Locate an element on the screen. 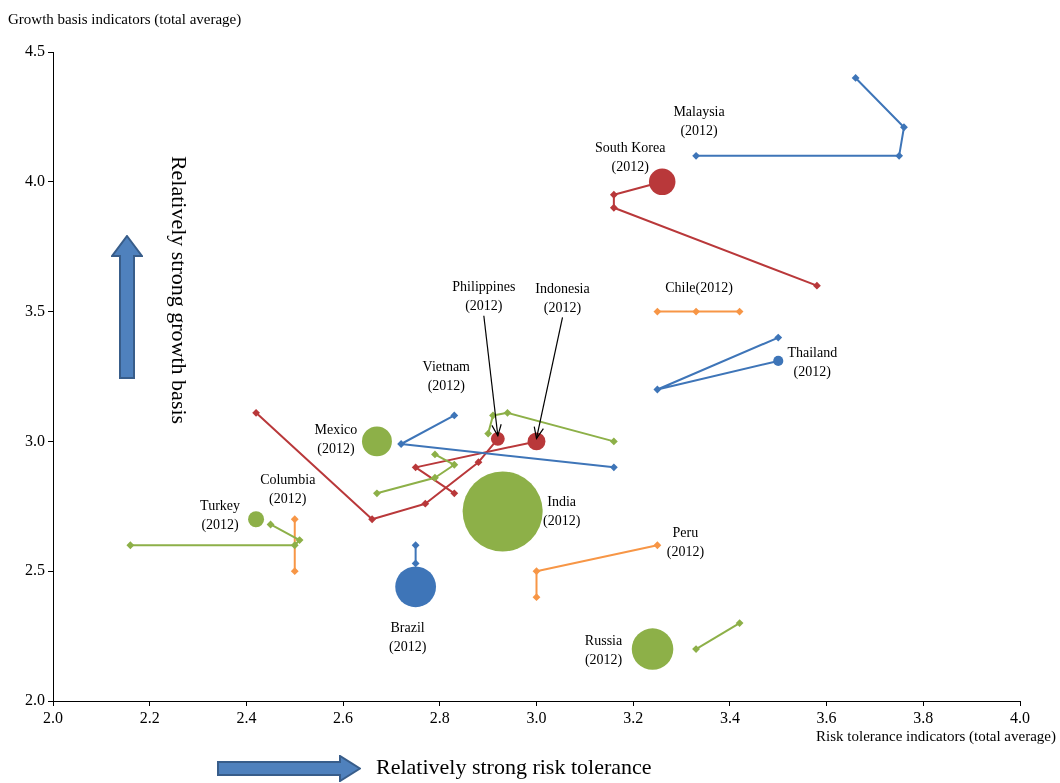  x-tick-label: 2.0 is located at coordinates (53, 717).